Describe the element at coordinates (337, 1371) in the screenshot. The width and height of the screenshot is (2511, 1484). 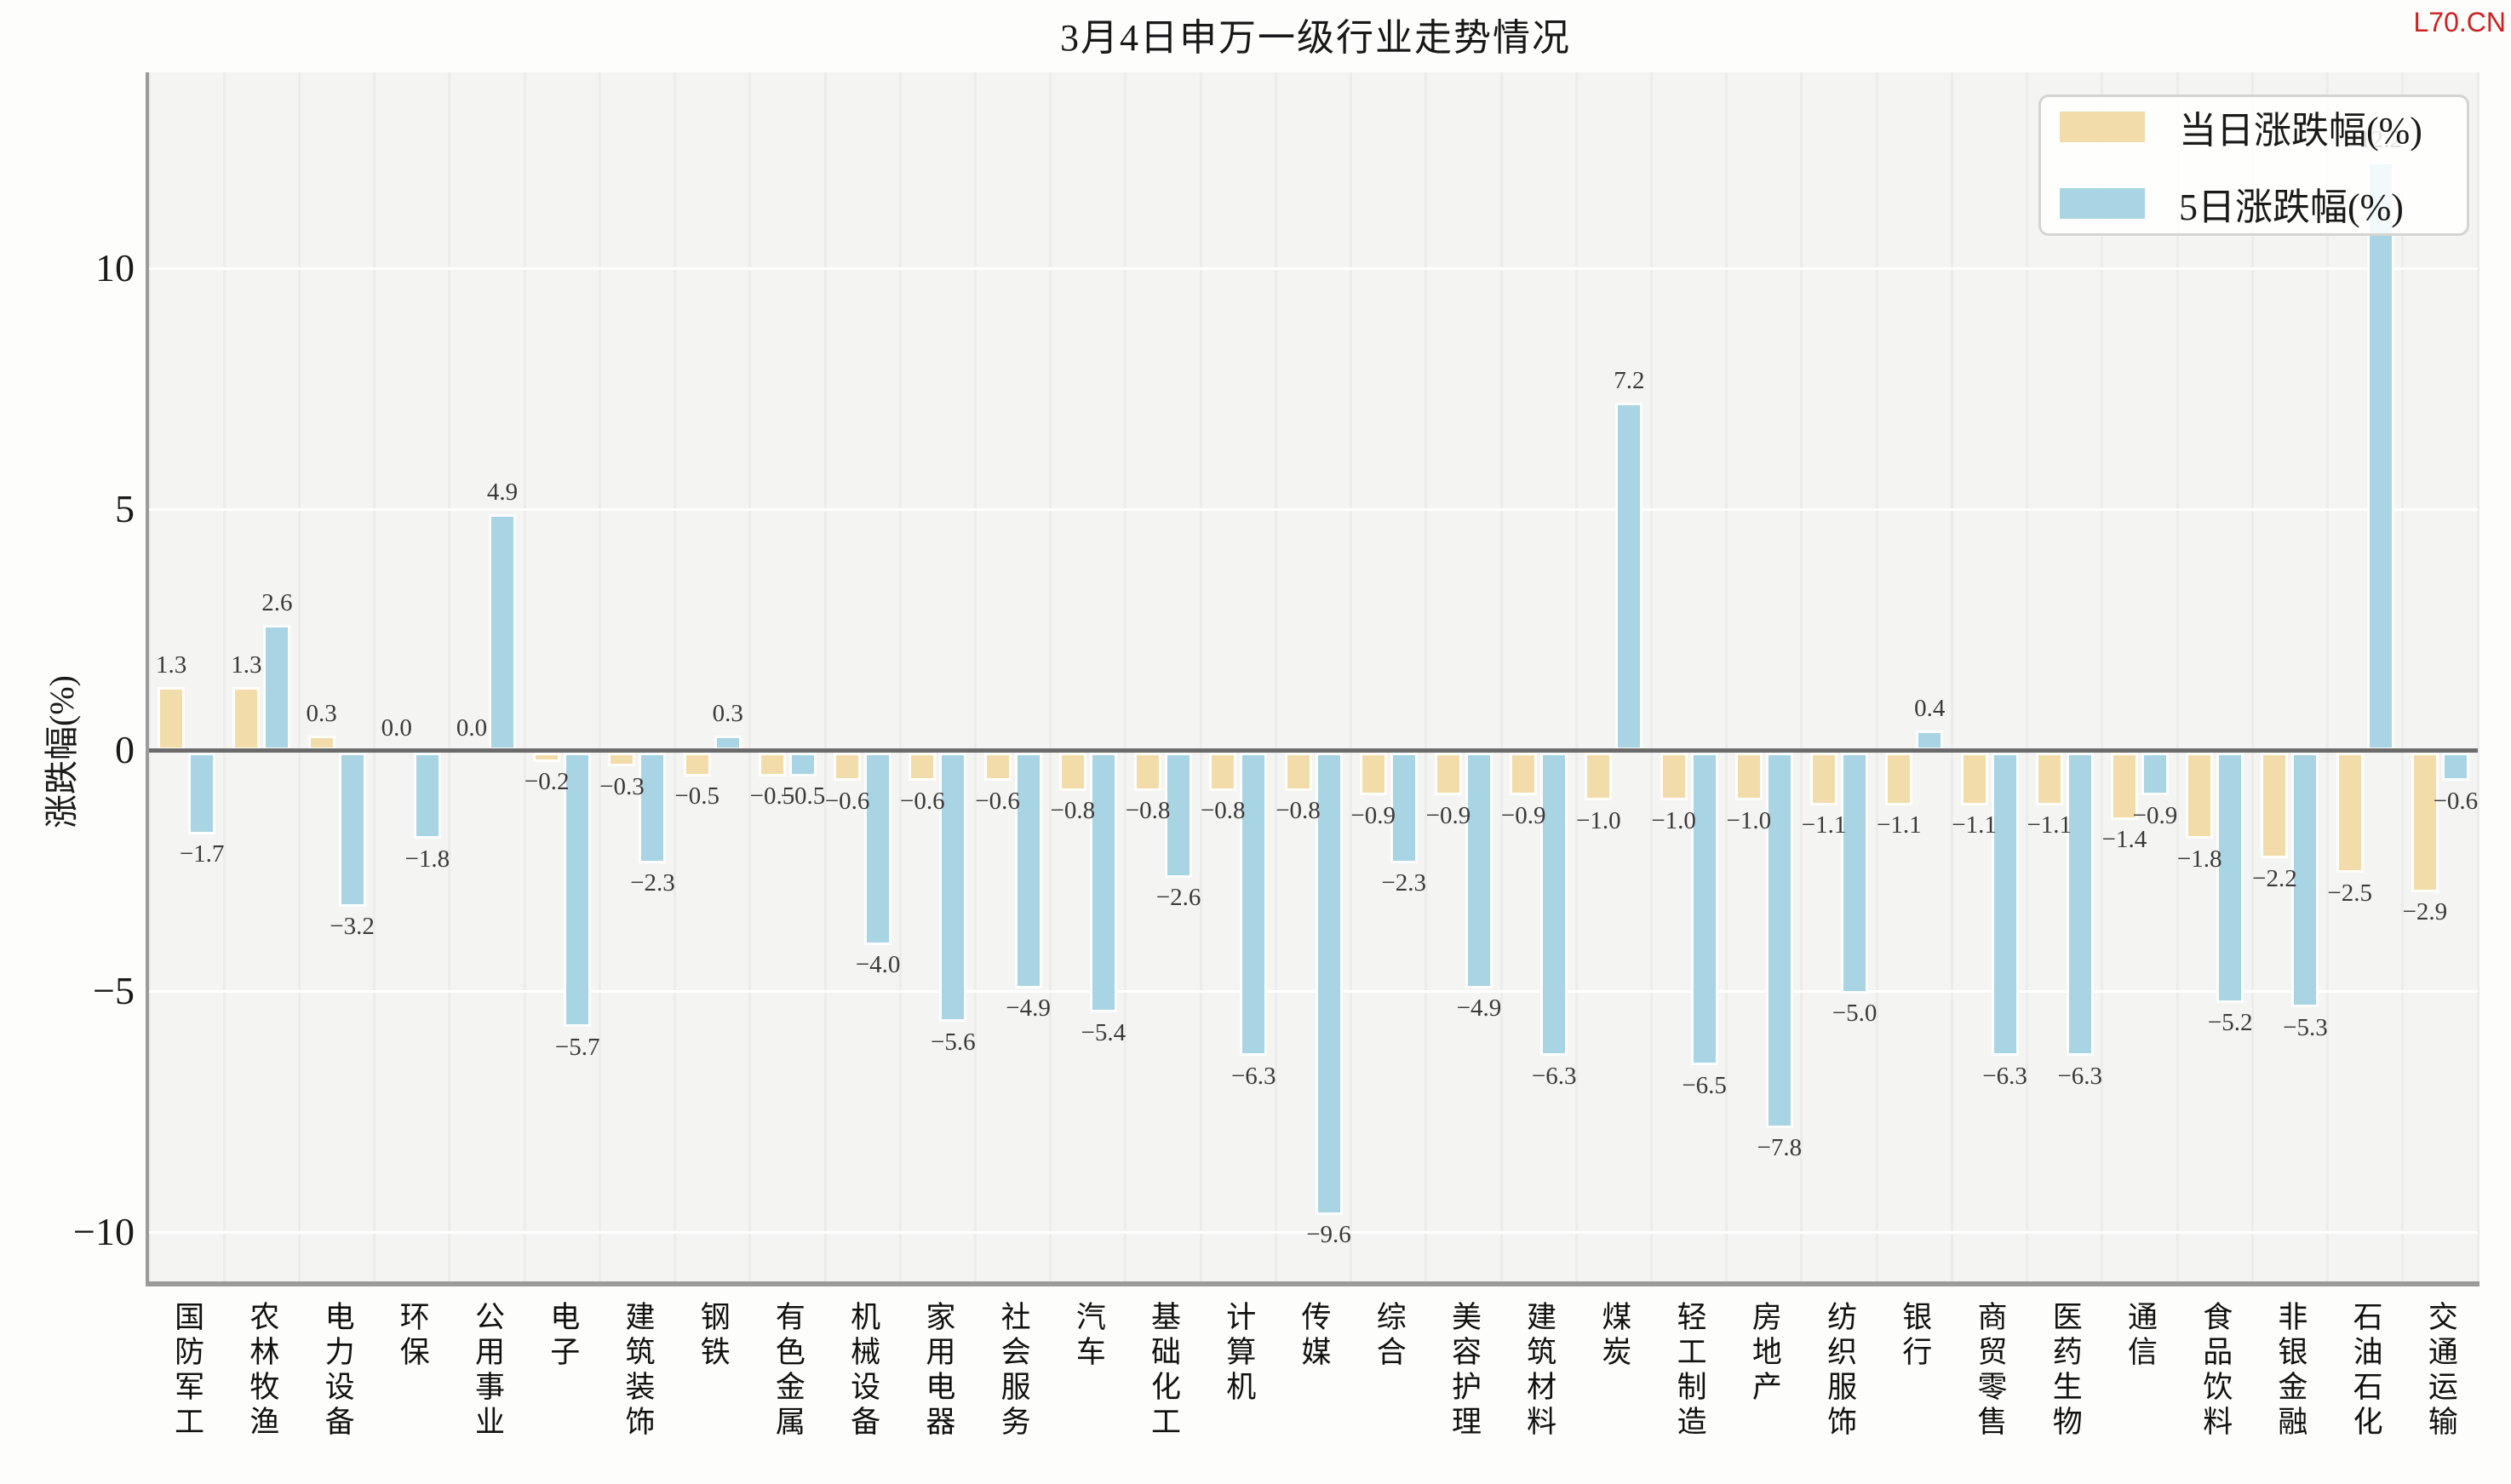
I see `x-tick-label: 电力设备` at that location.